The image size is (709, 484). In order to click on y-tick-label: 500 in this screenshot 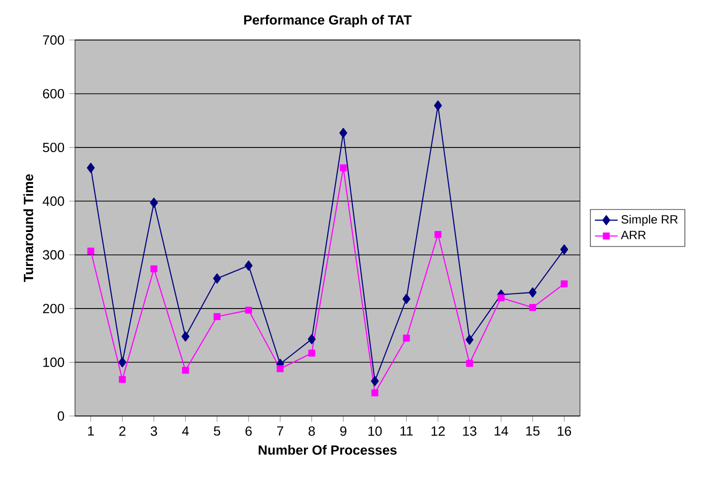, I will do `click(53, 147)`.